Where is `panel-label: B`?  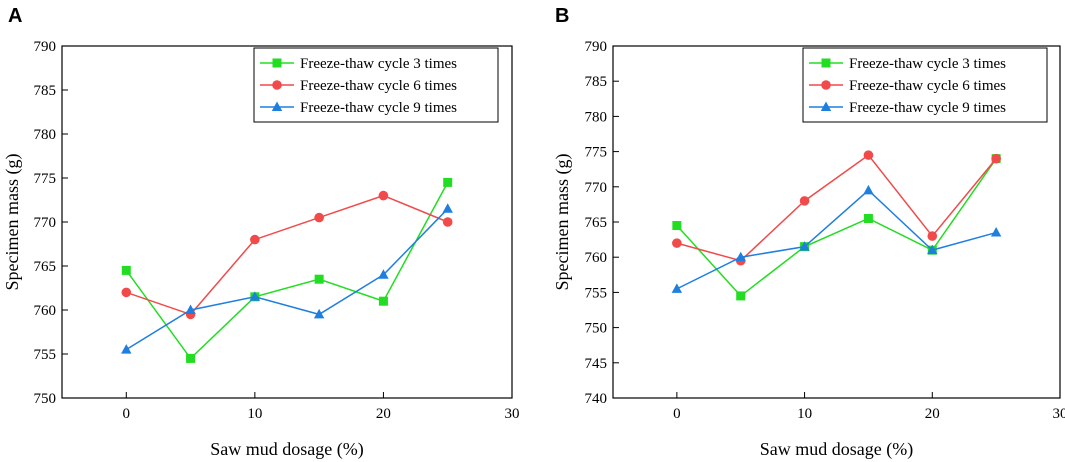
panel-label: B is located at coordinates (562, 16).